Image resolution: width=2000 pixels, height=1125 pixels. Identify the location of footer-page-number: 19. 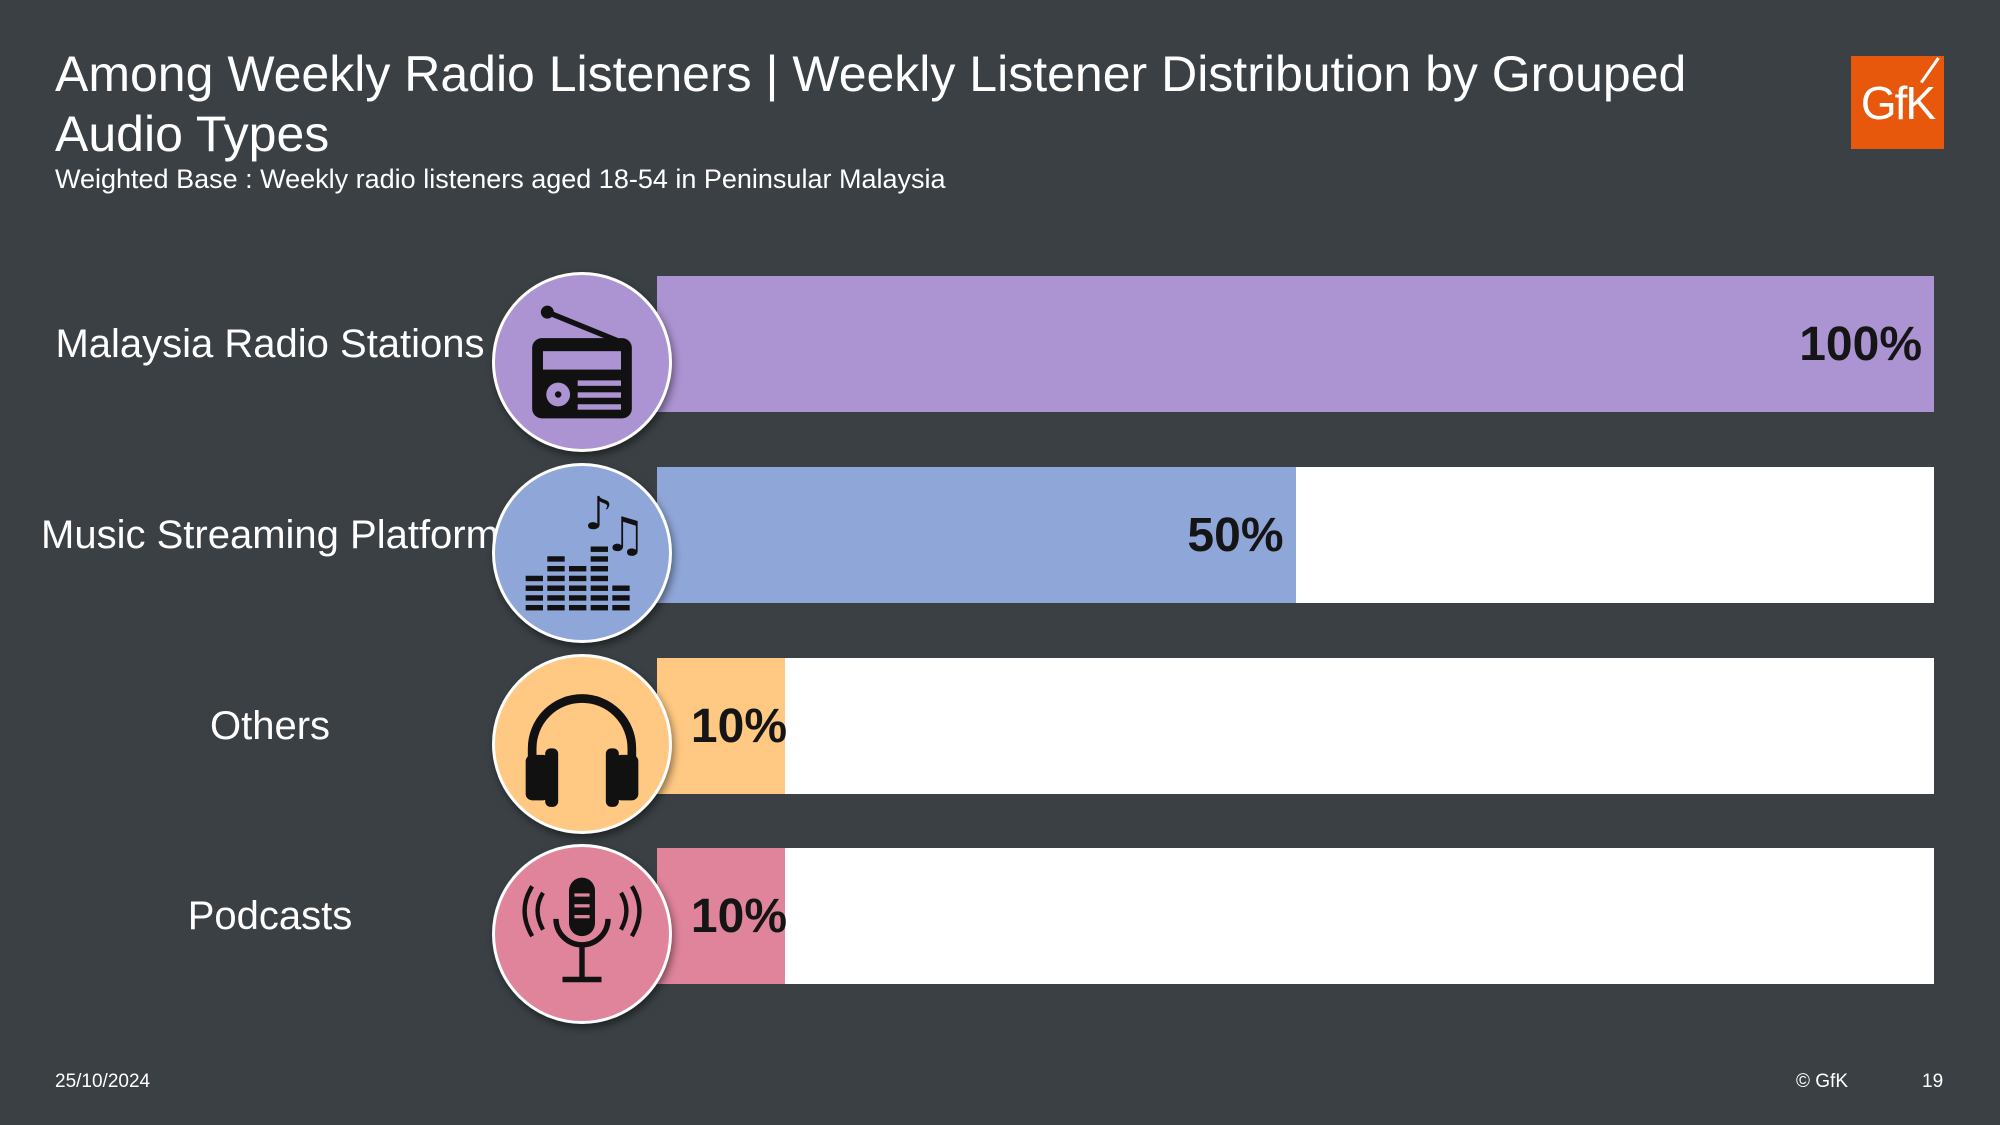
(1933, 1081).